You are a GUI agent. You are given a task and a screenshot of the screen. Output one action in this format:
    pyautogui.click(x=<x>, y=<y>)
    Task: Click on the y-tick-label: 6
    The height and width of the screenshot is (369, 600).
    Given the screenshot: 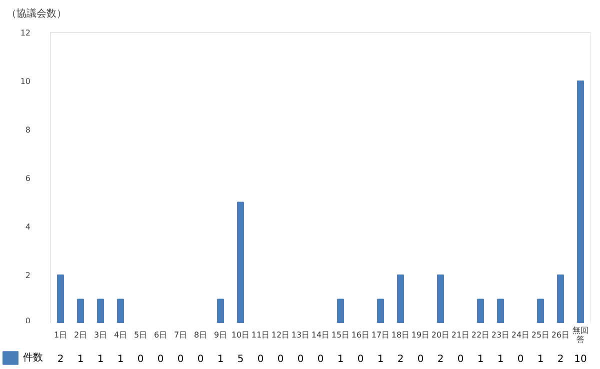 What is the action you would take?
    pyautogui.click(x=28, y=178)
    